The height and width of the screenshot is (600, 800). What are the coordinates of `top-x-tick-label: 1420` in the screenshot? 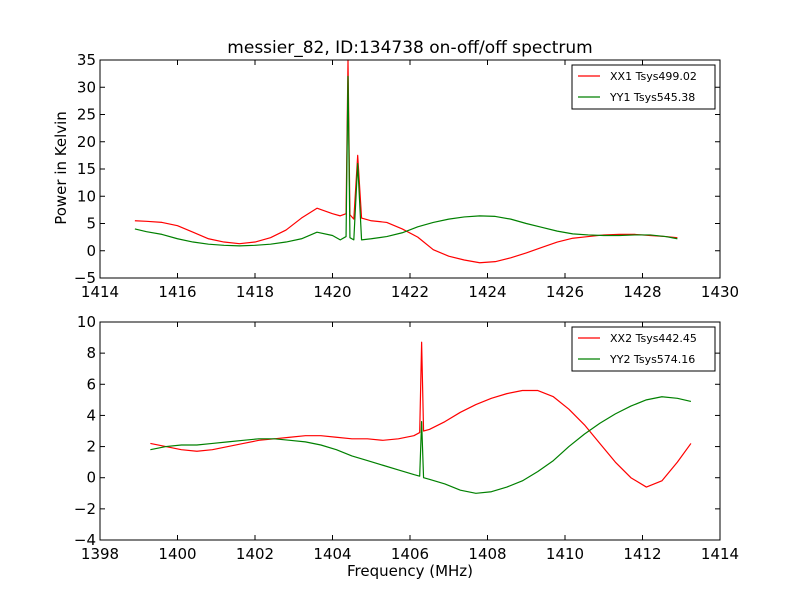 It's located at (332, 292).